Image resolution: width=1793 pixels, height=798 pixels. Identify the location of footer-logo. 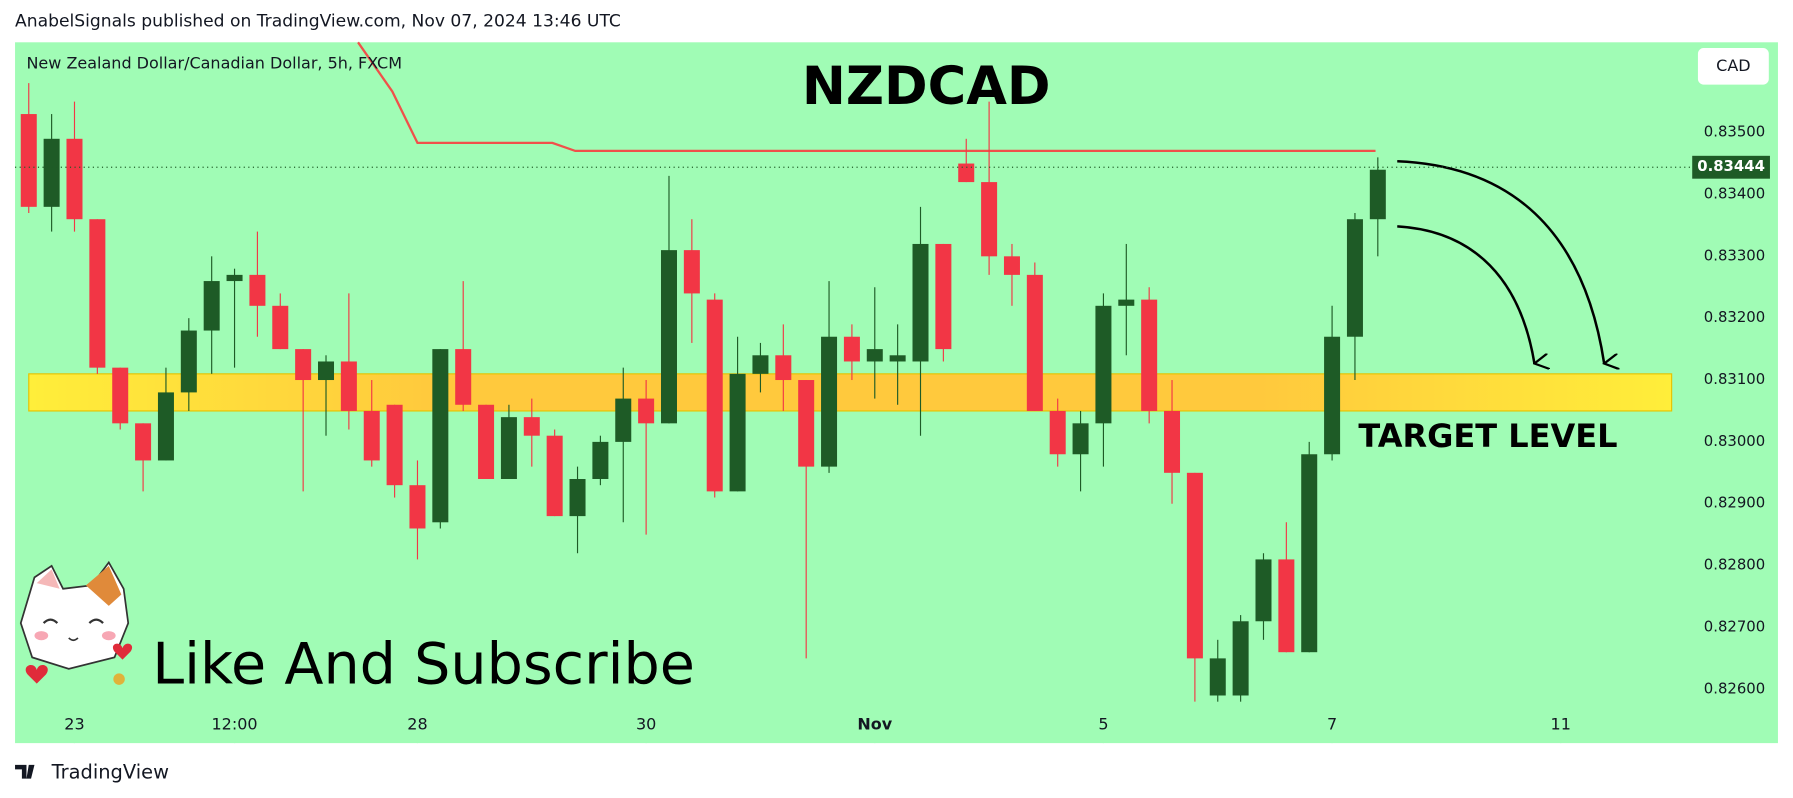
(25, 771).